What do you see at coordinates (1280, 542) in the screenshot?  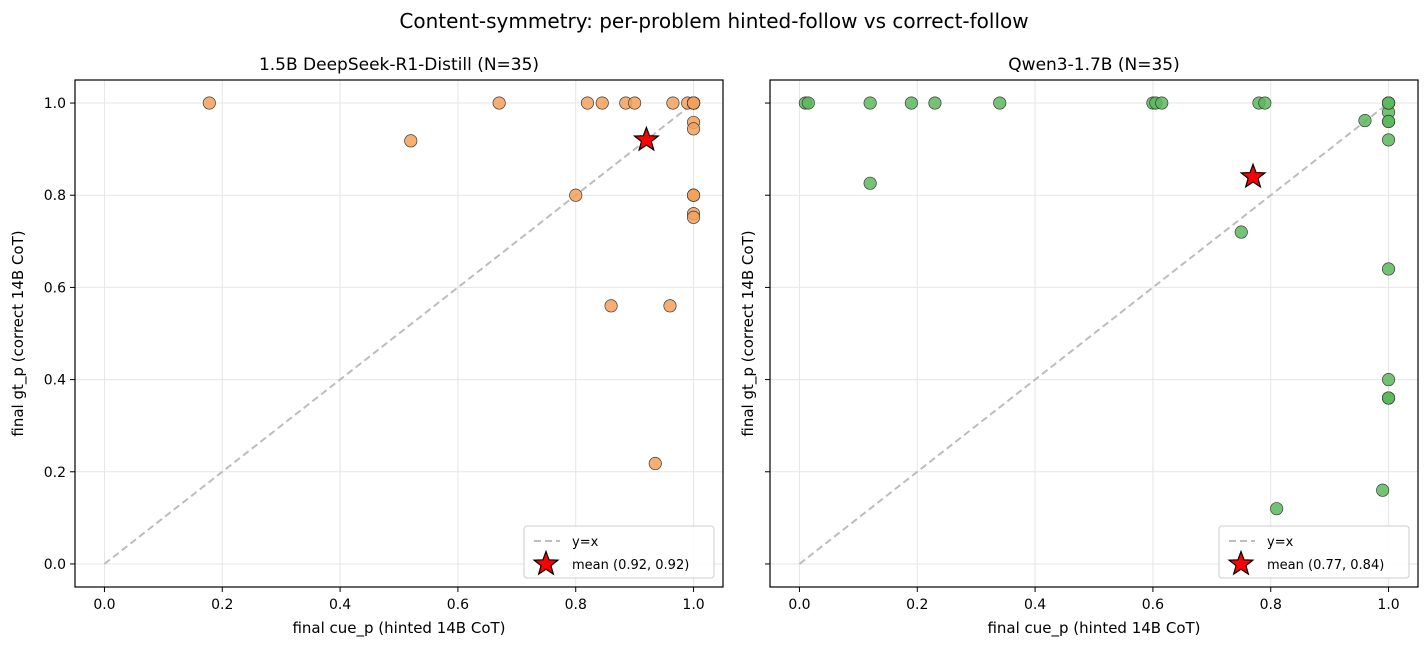 I see `right-legend-label-identity: y=x` at bounding box center [1280, 542].